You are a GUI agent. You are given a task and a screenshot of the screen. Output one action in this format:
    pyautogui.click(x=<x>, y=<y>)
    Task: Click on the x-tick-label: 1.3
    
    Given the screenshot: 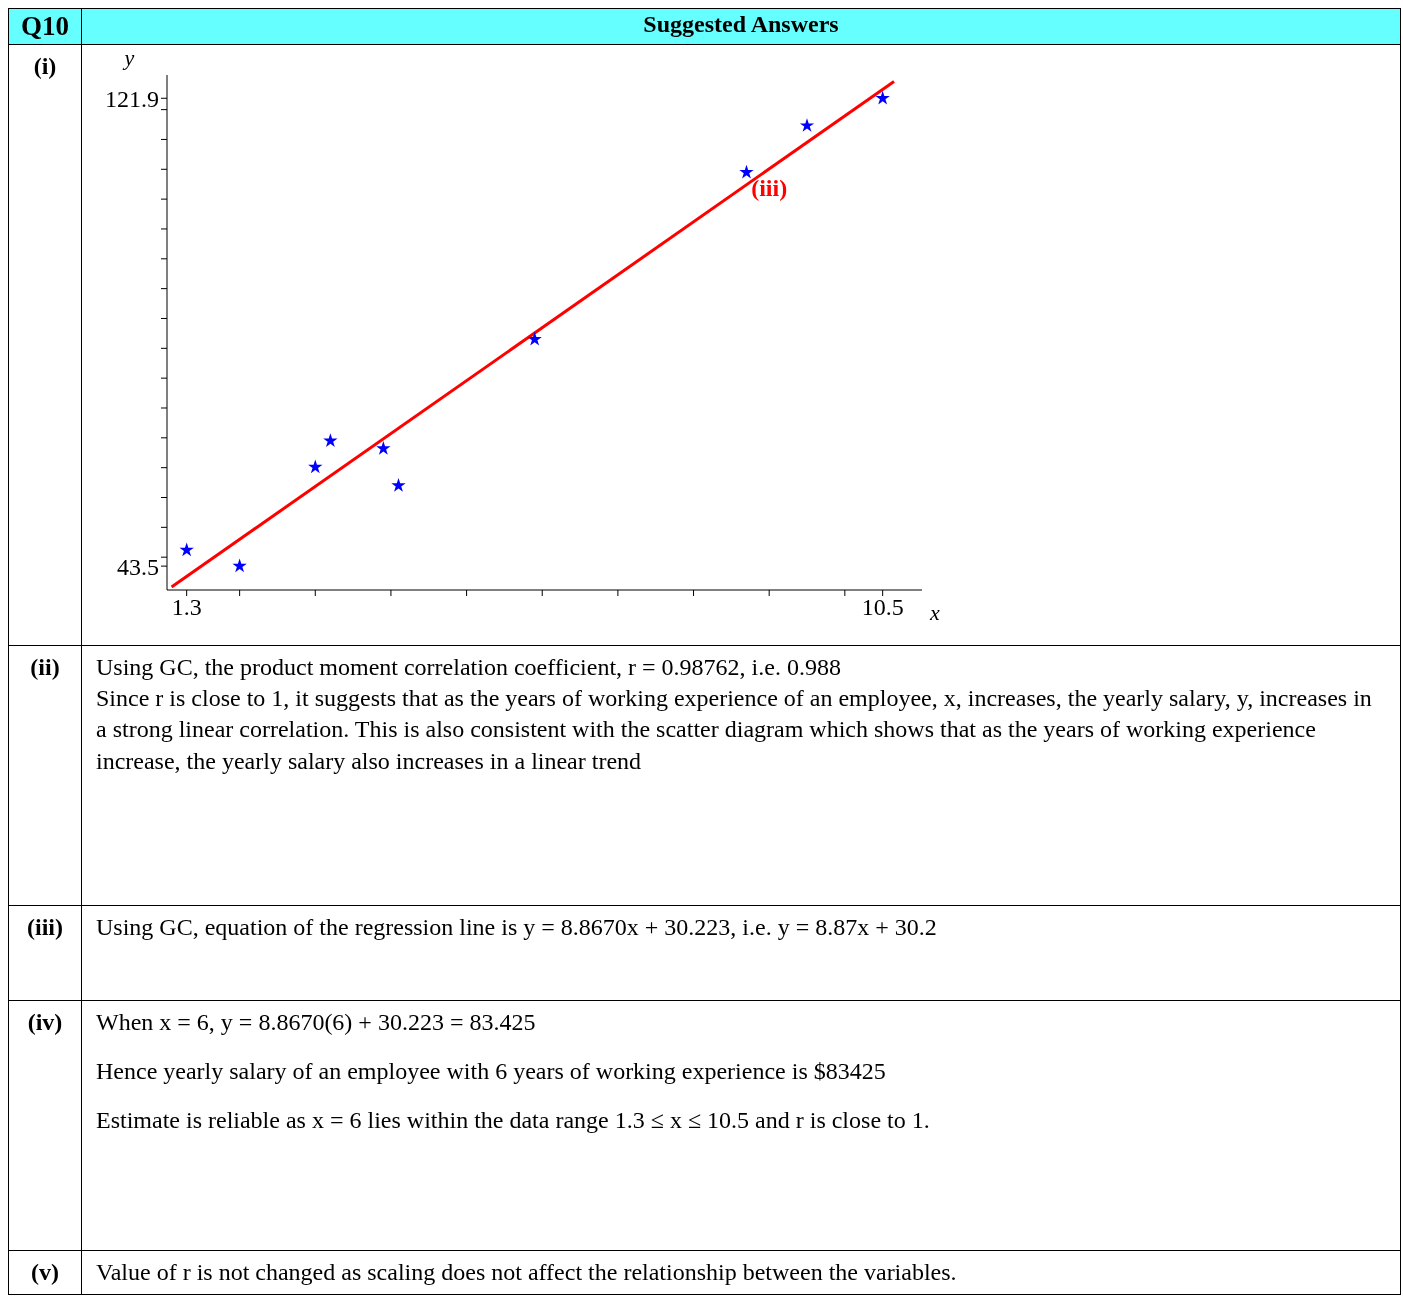 What is the action you would take?
    pyautogui.click(x=186, y=607)
    